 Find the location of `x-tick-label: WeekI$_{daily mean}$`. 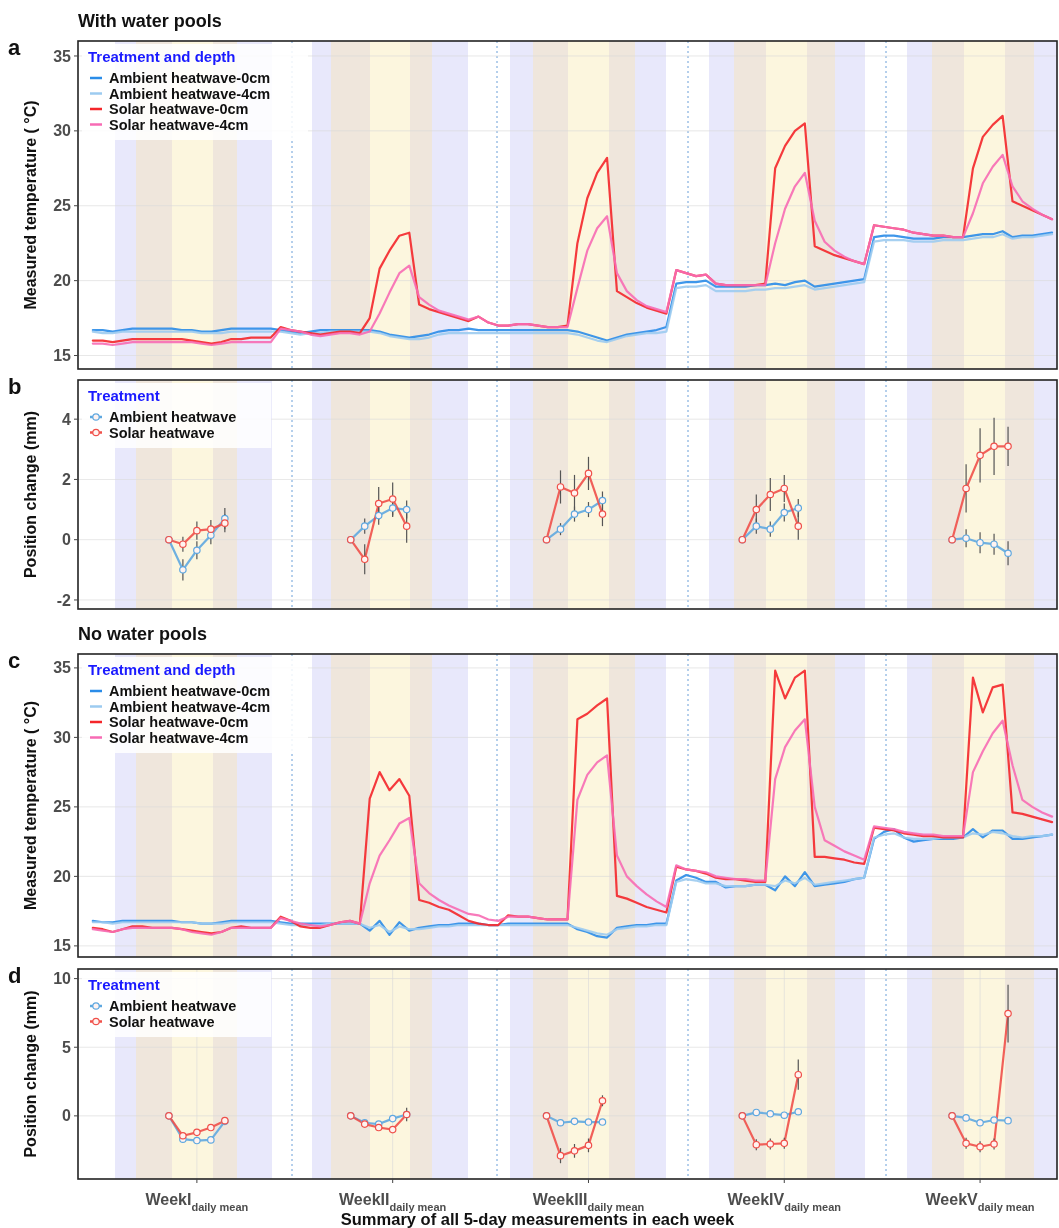

x-tick-label: WeekI$_{daily mean}$ is located at coordinates (197, 1202).